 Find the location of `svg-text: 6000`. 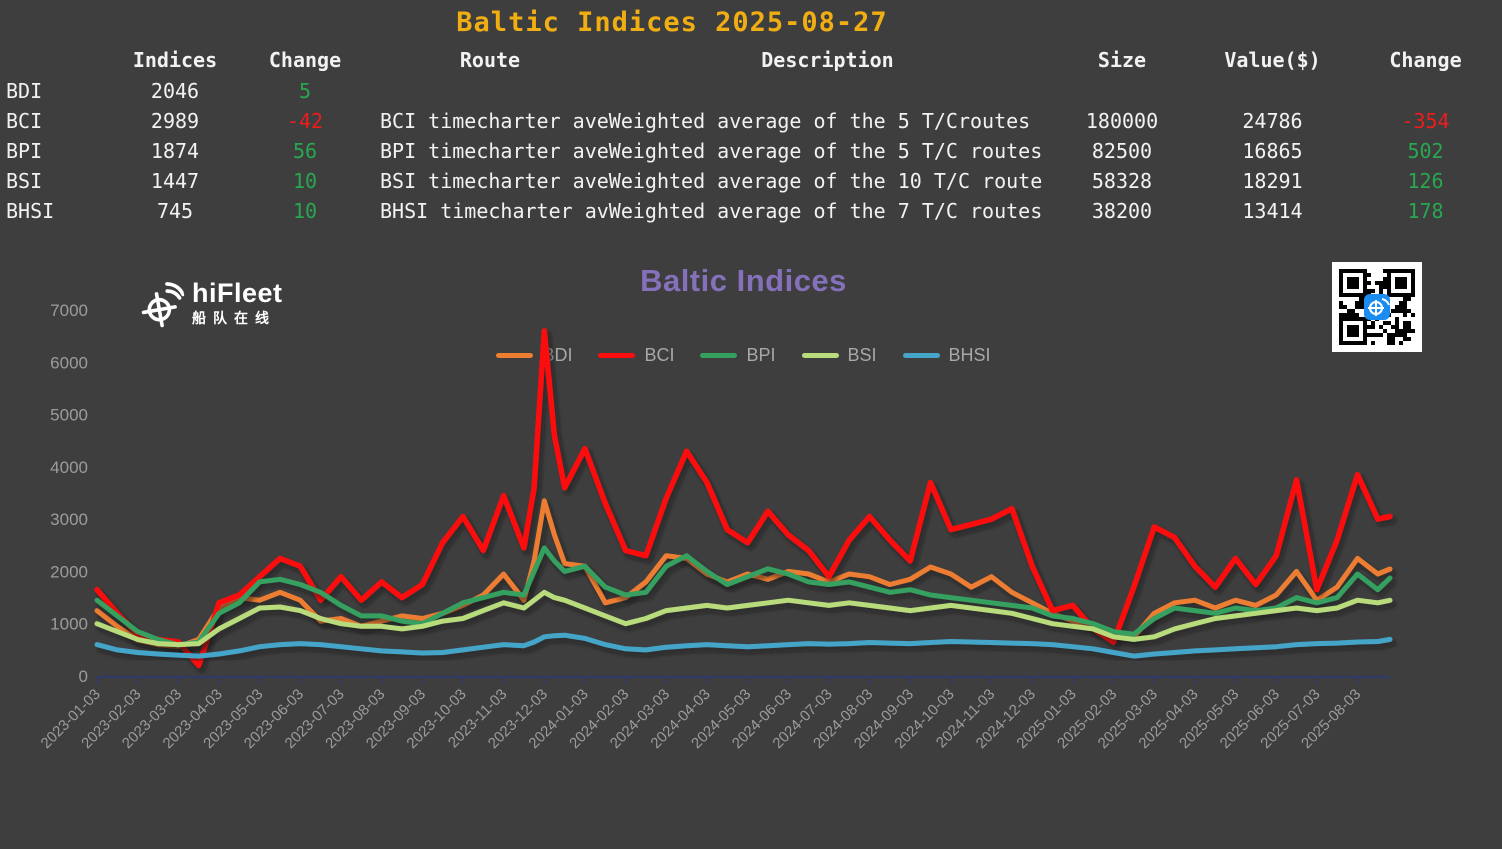

svg-text: 6000 is located at coordinates (69, 362).